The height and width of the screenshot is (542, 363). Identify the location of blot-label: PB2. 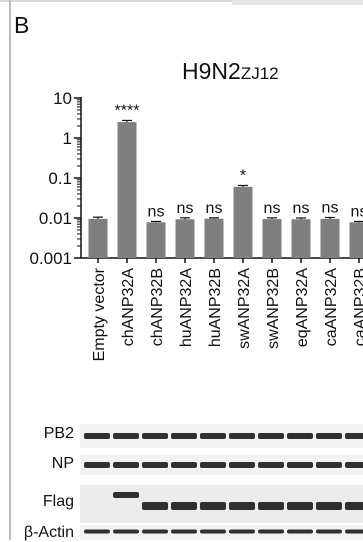
(59, 434).